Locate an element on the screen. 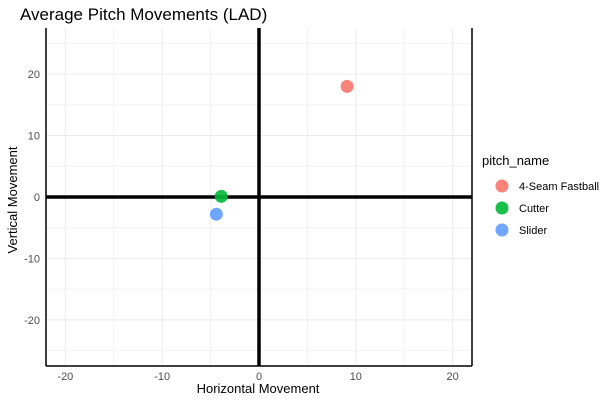 Image resolution: width=600 pixels, height=400 pixels. legend-key-cutter is located at coordinates (502, 208).